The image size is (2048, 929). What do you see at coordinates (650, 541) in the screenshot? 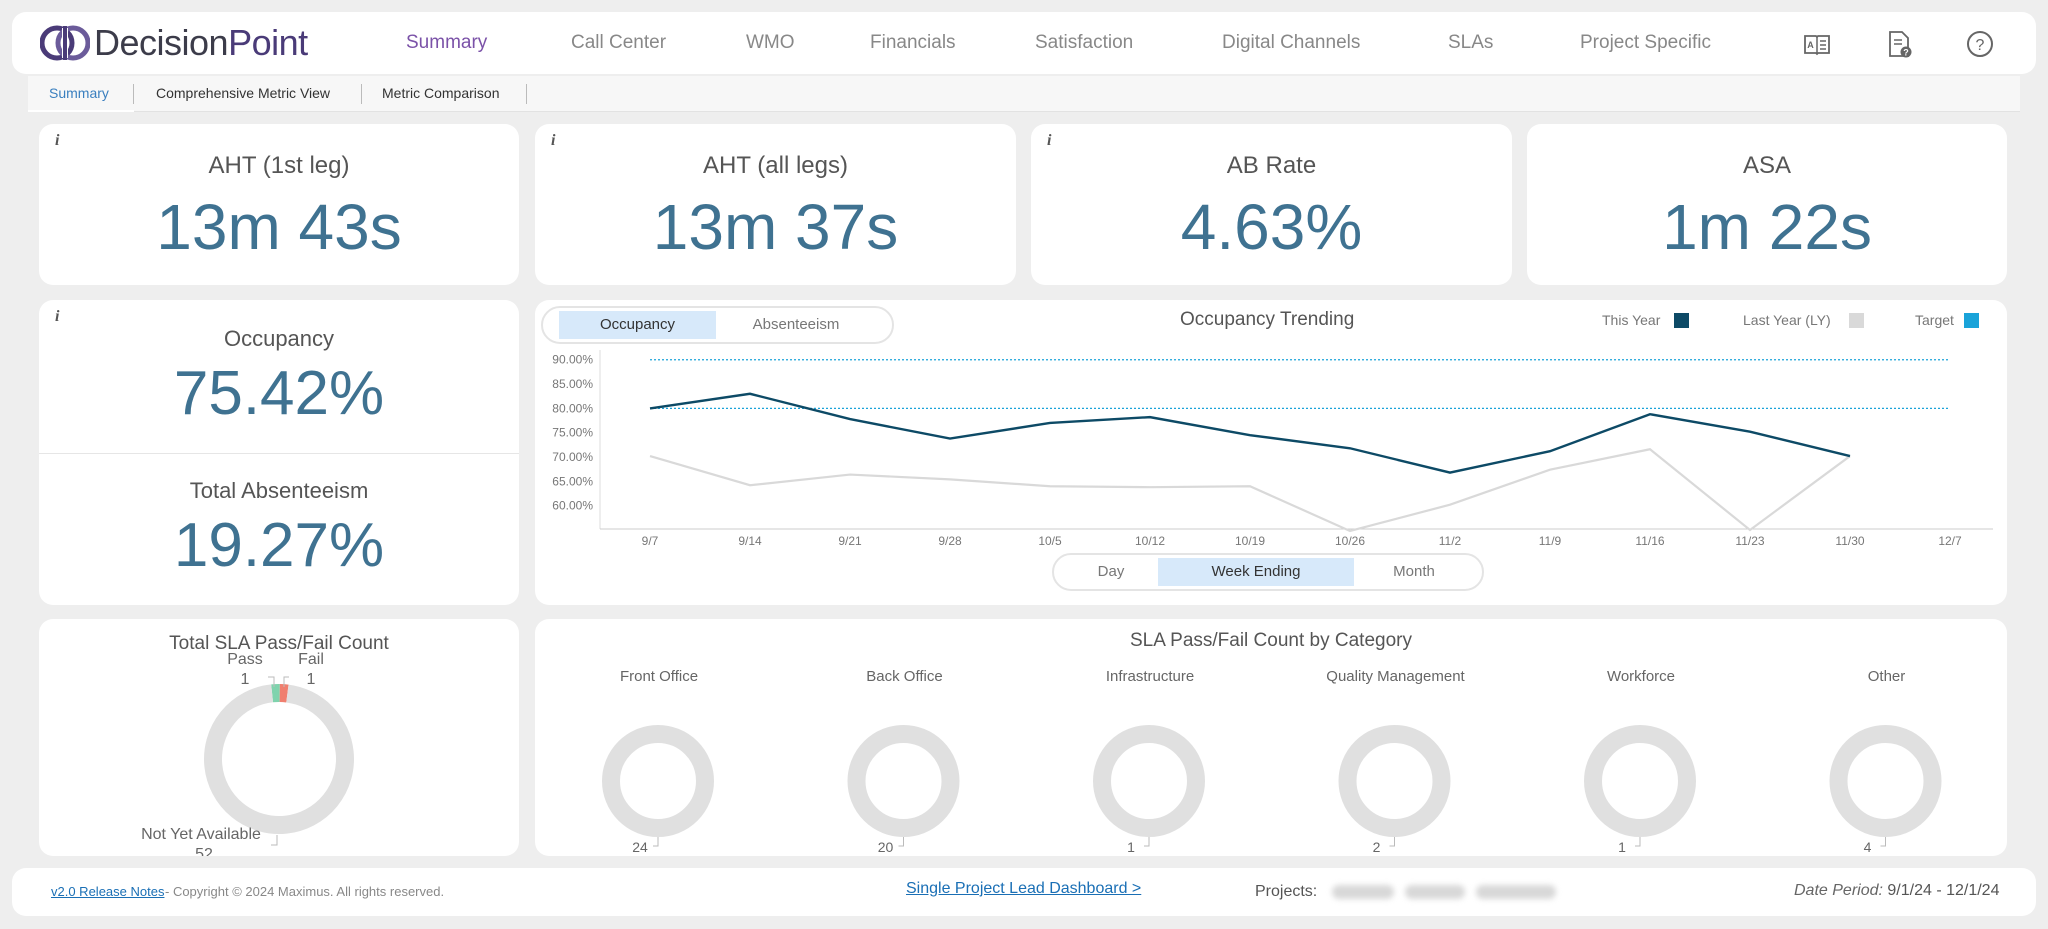
I see `x-tick-label: 9/7` at bounding box center [650, 541].